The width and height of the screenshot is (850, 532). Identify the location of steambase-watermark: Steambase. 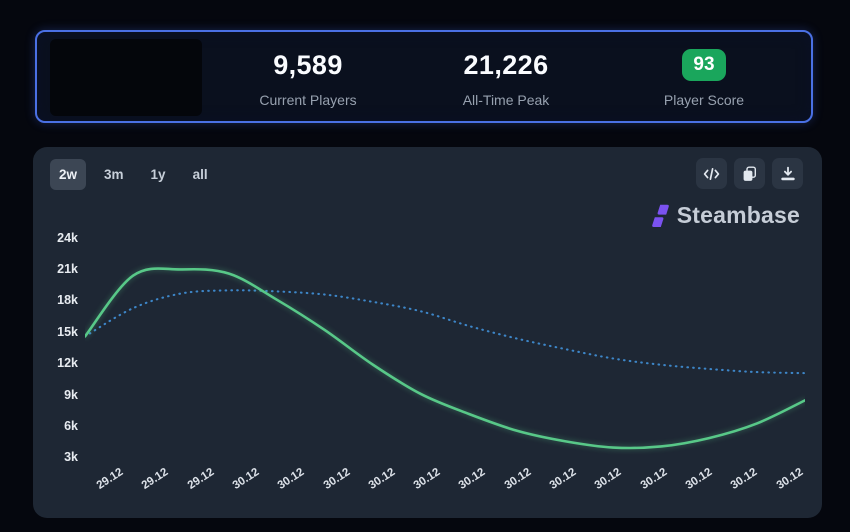
(725, 215).